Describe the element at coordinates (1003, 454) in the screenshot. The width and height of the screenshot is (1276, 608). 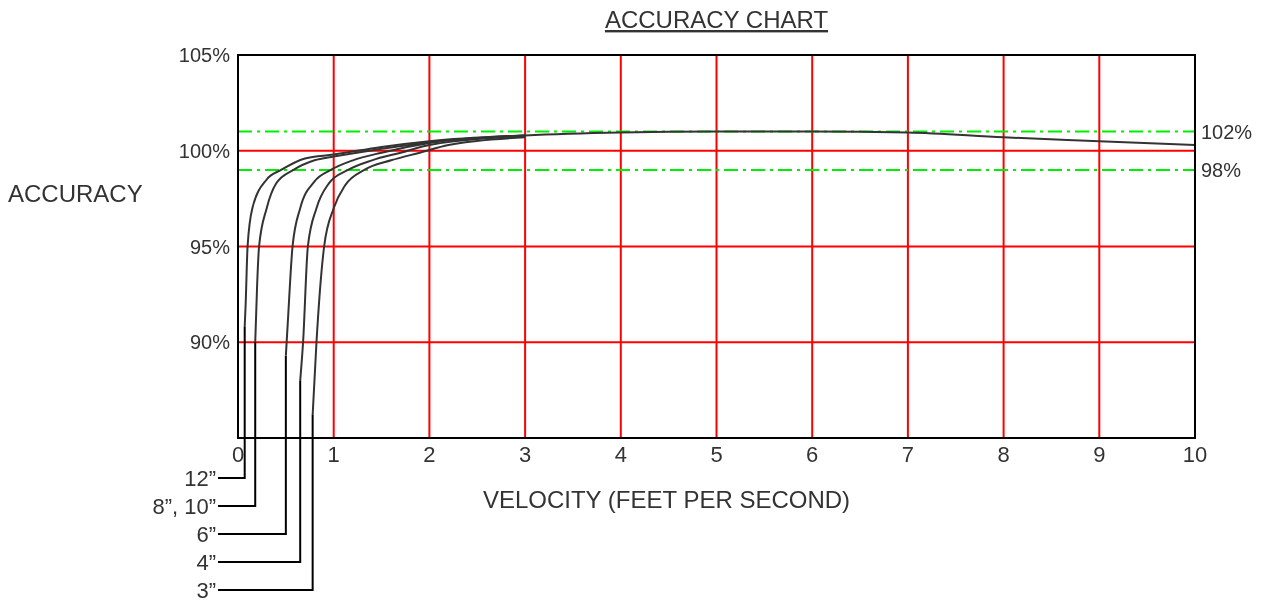
I see `x-tick-label: 8` at that location.